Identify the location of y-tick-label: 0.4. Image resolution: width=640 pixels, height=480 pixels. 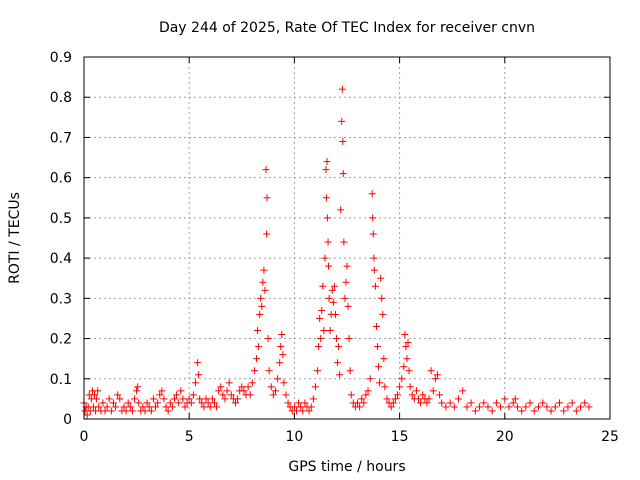
(61, 259).